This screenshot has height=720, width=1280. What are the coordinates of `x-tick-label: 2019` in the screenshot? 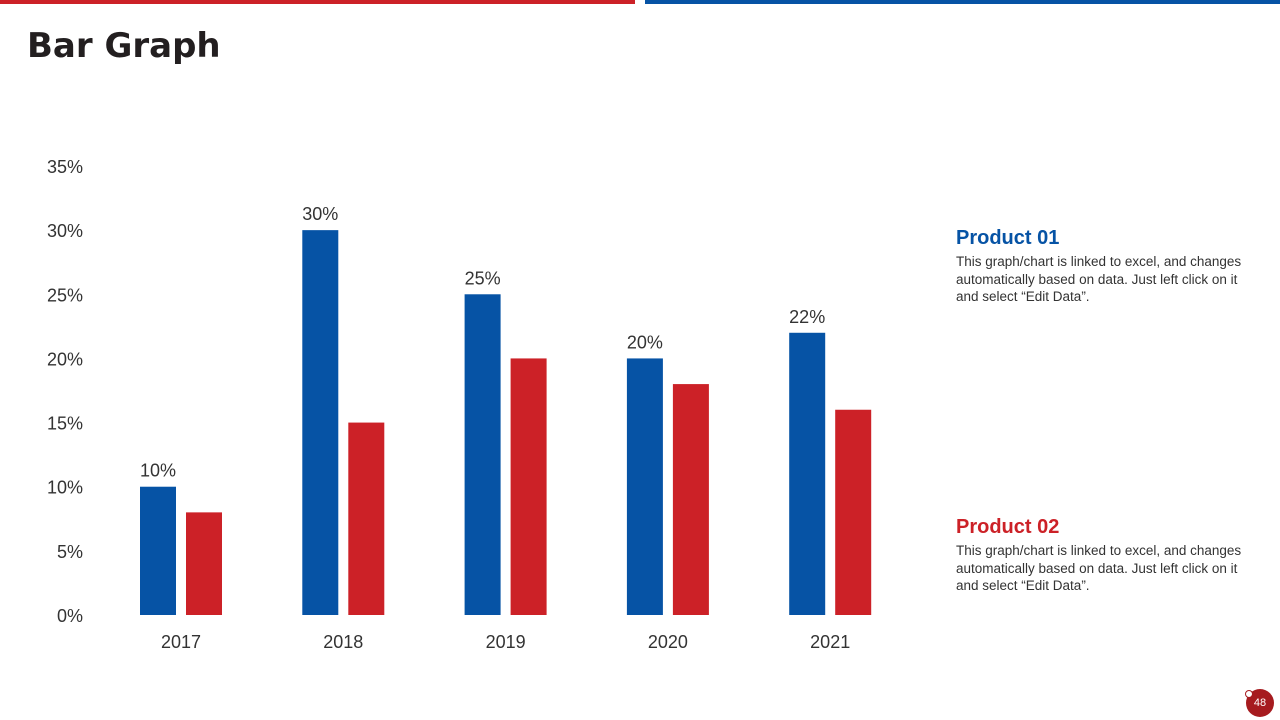 It's located at (506, 642).